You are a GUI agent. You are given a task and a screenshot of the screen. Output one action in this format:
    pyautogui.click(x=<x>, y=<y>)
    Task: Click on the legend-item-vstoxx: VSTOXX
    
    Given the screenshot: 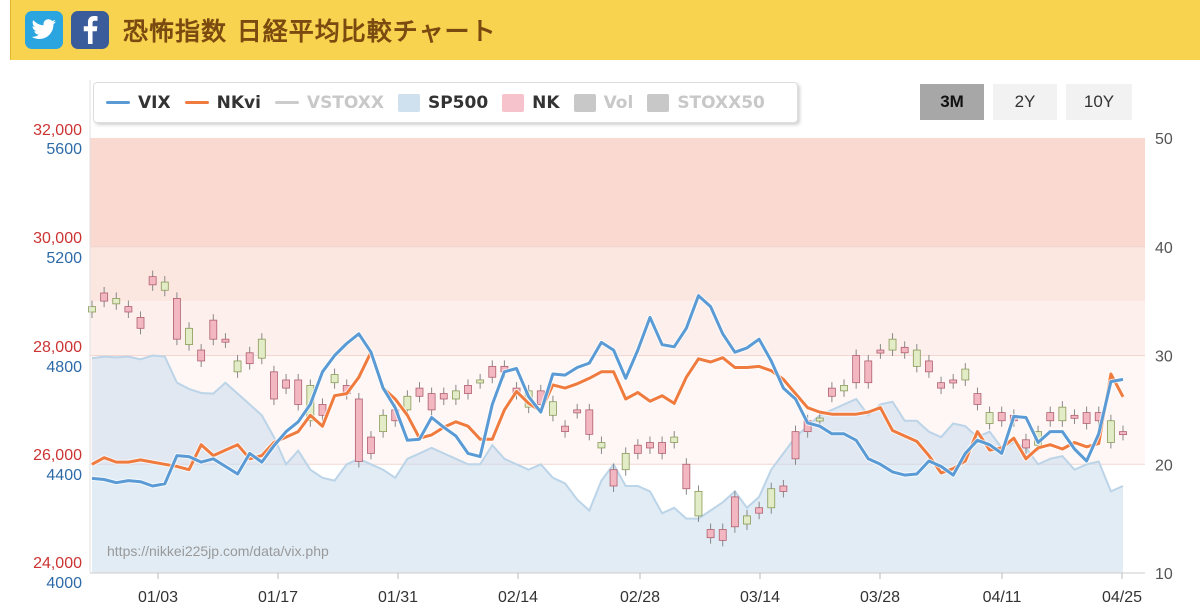 What is the action you would take?
    pyautogui.click(x=329, y=102)
    